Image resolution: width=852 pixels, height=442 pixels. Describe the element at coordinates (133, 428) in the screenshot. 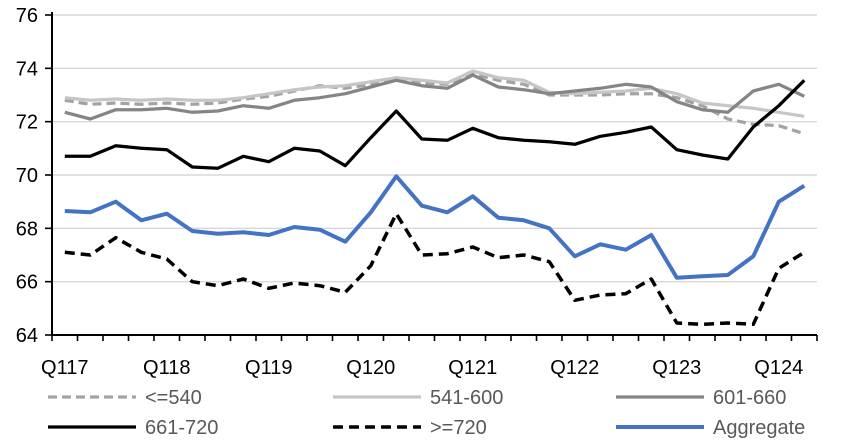

I see `legend-item-s661-720: 661-720` at that location.